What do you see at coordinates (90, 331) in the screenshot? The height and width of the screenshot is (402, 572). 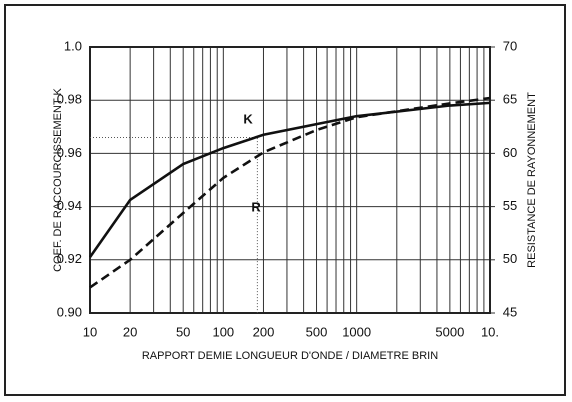 I see `x-tick-label: 10` at bounding box center [90, 331].